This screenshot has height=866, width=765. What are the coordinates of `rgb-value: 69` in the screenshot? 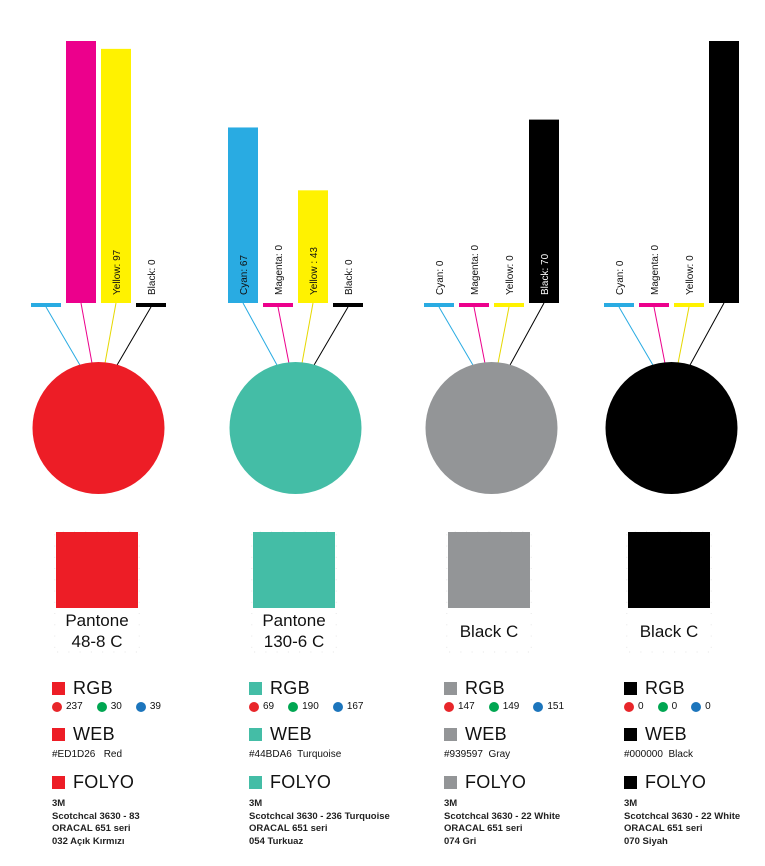 It's located at (261, 706).